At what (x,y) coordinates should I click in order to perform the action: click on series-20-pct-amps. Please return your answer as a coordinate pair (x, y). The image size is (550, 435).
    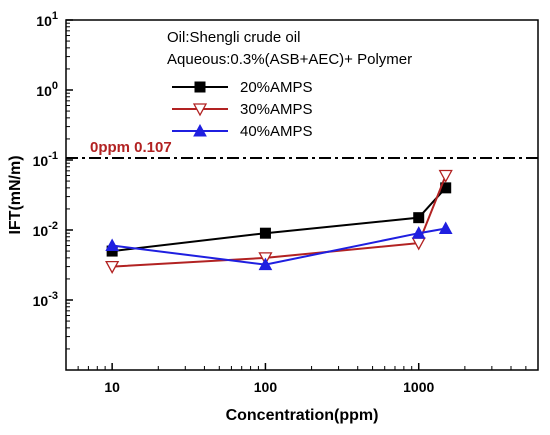
    Looking at the image, I should click on (279, 219).